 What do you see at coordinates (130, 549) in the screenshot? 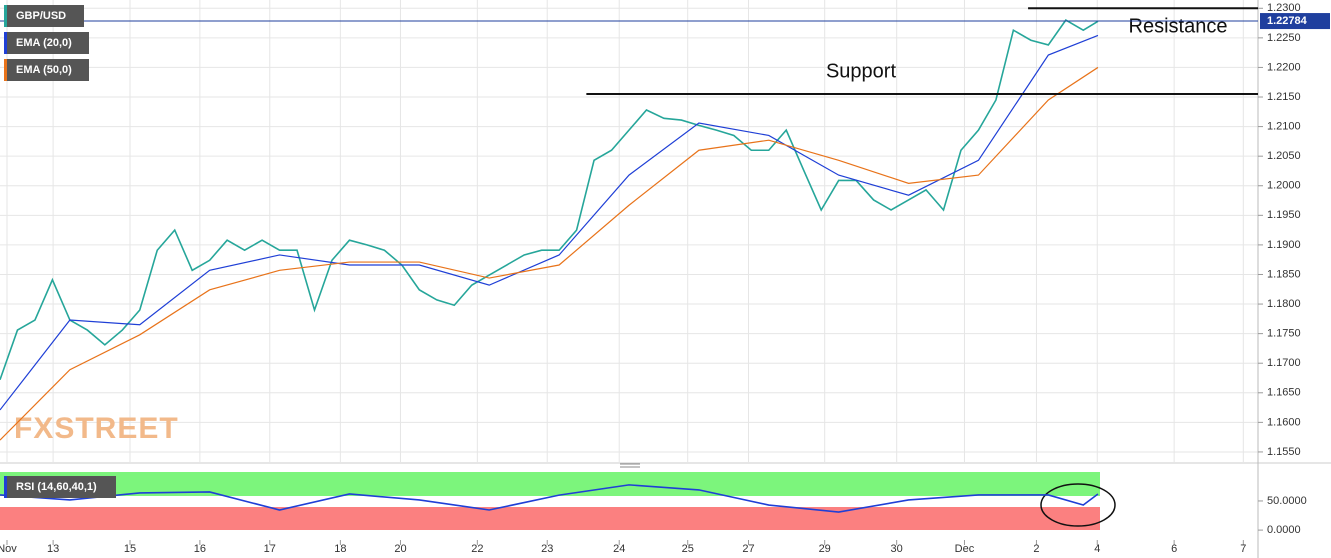
I see `x-tick-label: 15` at bounding box center [130, 549].